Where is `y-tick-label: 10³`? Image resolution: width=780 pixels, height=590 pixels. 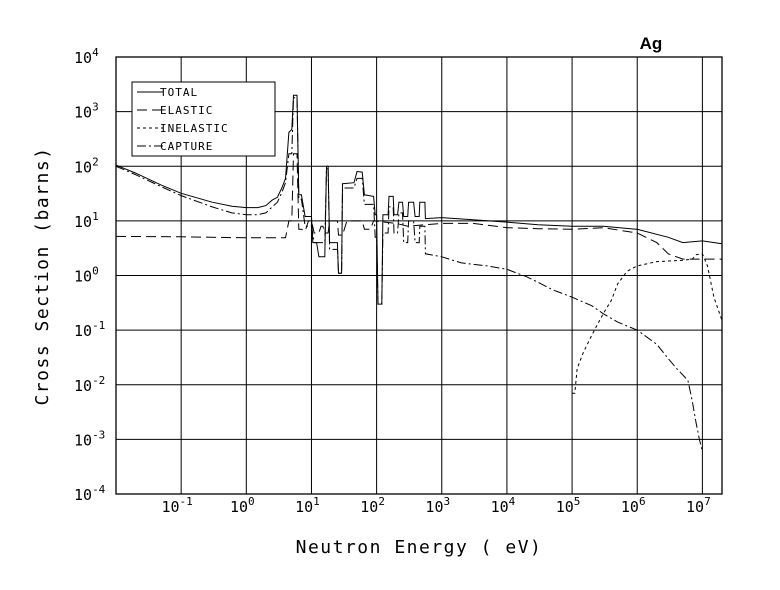
y-tick-label: 10³ is located at coordinates (86, 111).